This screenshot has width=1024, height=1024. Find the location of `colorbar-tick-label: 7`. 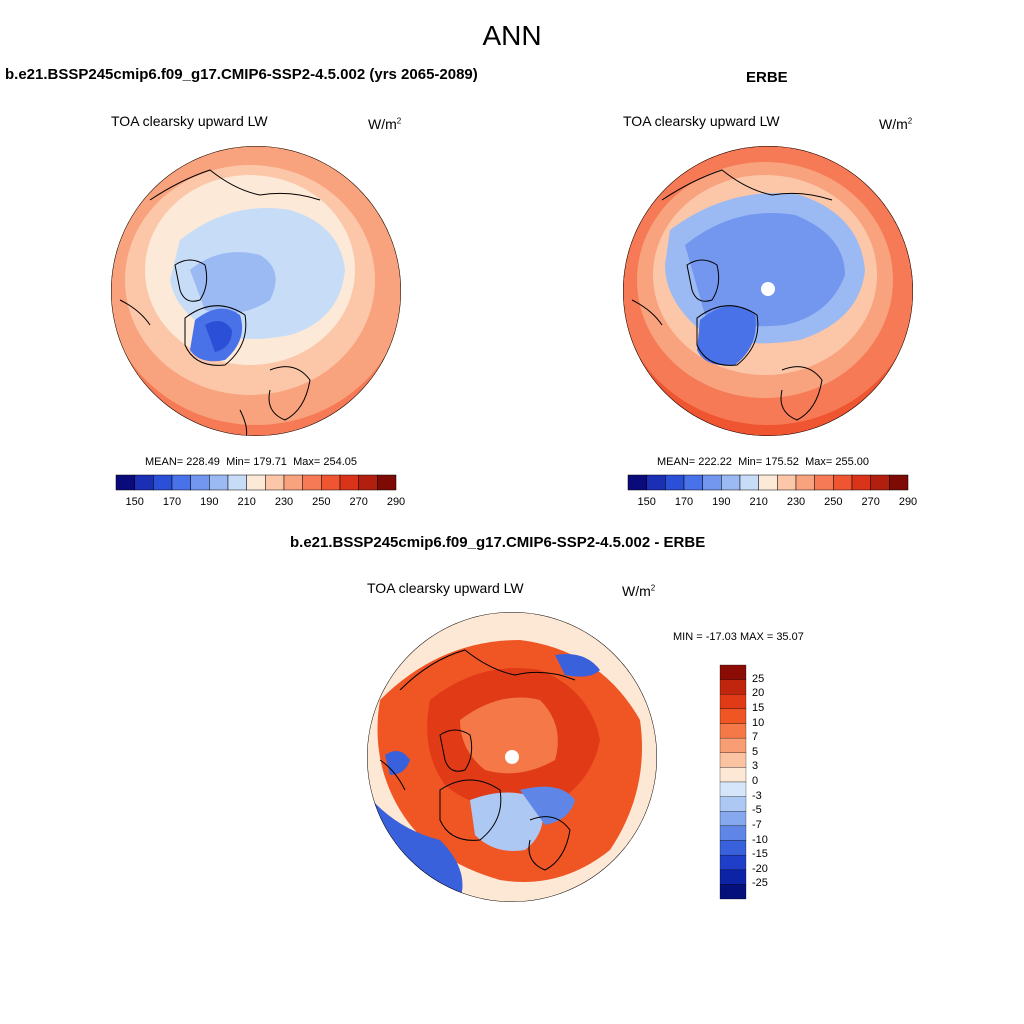

colorbar-tick-label: 7 is located at coordinates (755, 737).